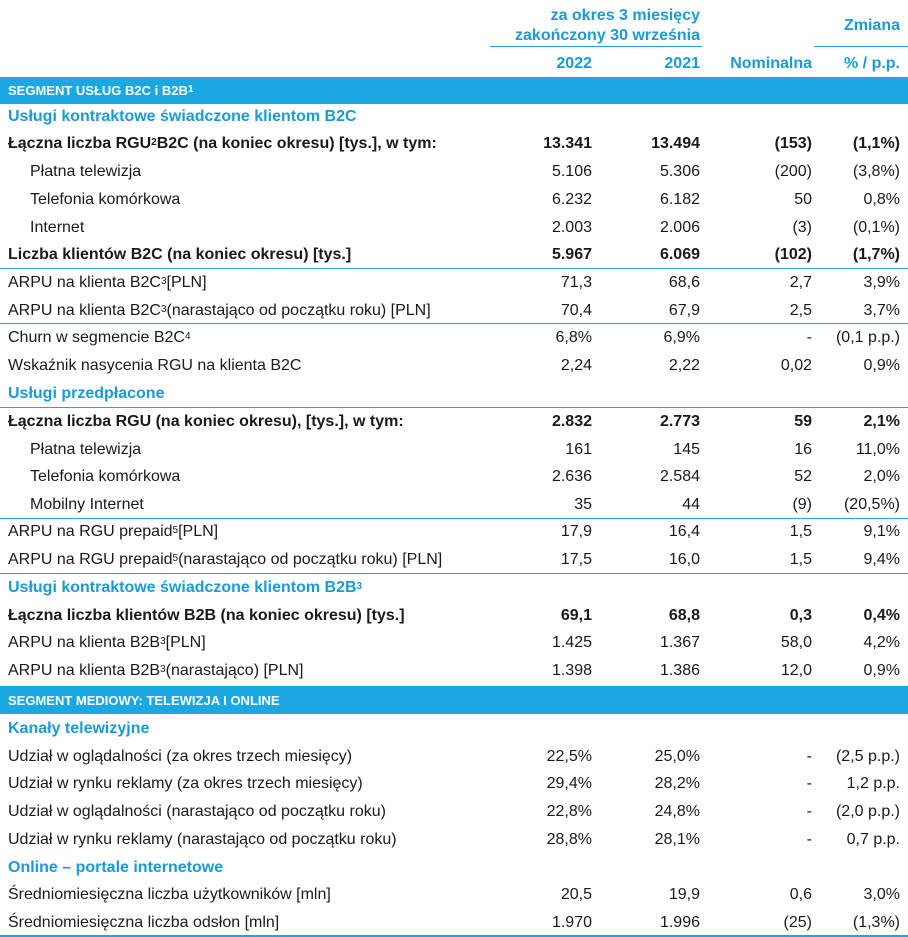 This screenshot has height=937, width=908. I want to click on value-pct-change: (1,1%), so click(876, 143).